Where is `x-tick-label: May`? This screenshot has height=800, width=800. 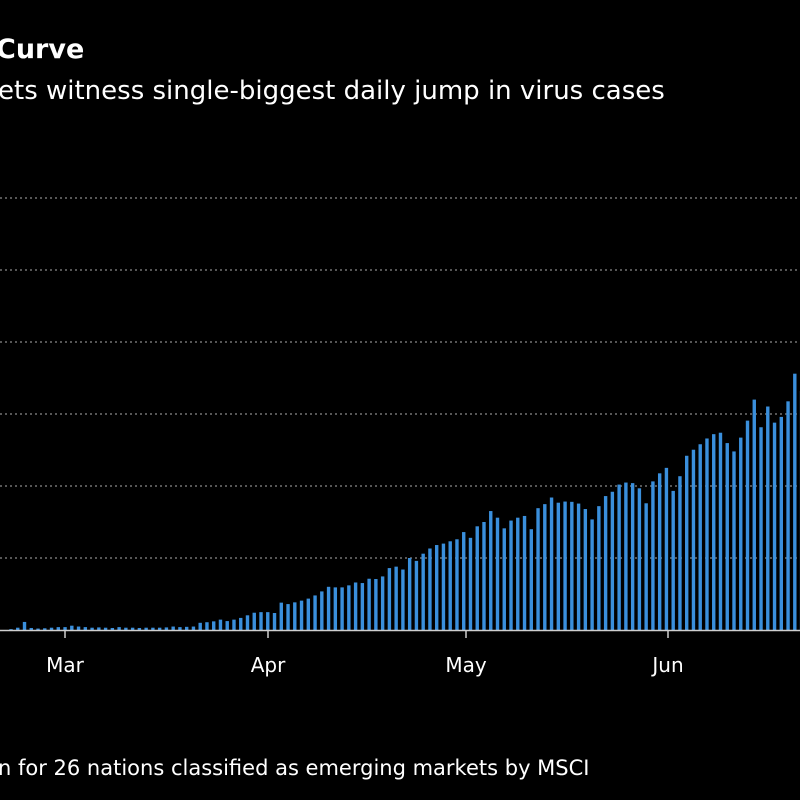 x-tick-label: May is located at coordinates (466, 665).